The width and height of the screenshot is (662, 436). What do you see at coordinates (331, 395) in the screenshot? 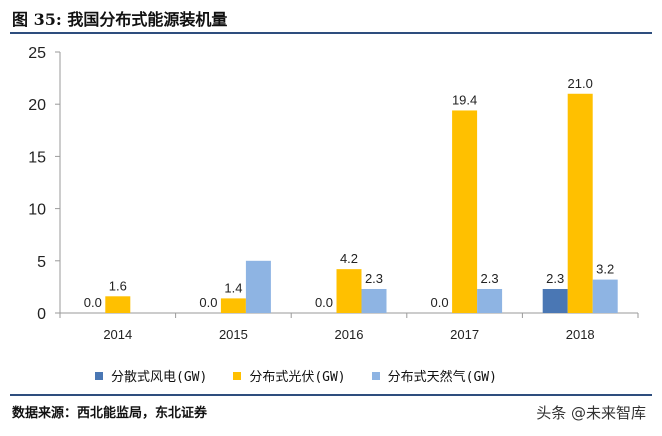
I see `bottom-rule` at bounding box center [331, 395].